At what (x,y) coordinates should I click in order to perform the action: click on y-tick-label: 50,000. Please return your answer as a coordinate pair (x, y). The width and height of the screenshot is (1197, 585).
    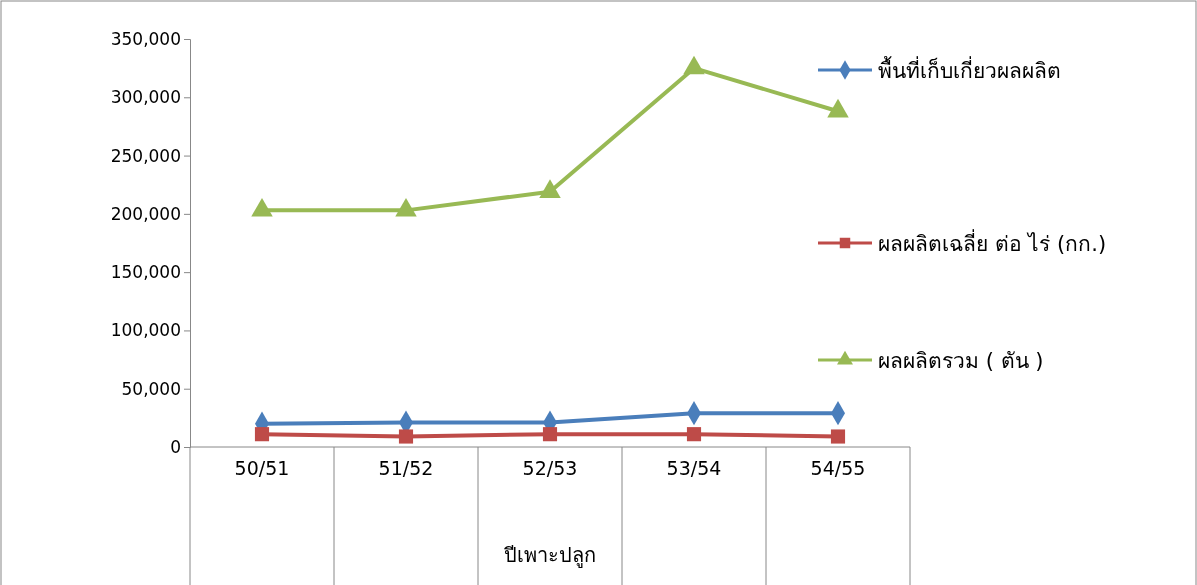
    Looking at the image, I should click on (151, 388).